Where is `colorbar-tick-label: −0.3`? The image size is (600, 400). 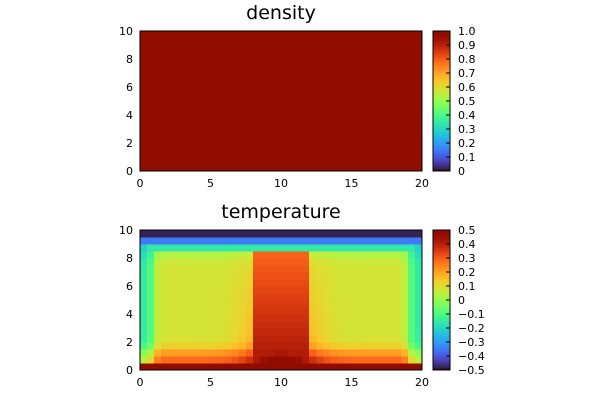 colorbar-tick-label: −0.3 is located at coordinates (471, 342).